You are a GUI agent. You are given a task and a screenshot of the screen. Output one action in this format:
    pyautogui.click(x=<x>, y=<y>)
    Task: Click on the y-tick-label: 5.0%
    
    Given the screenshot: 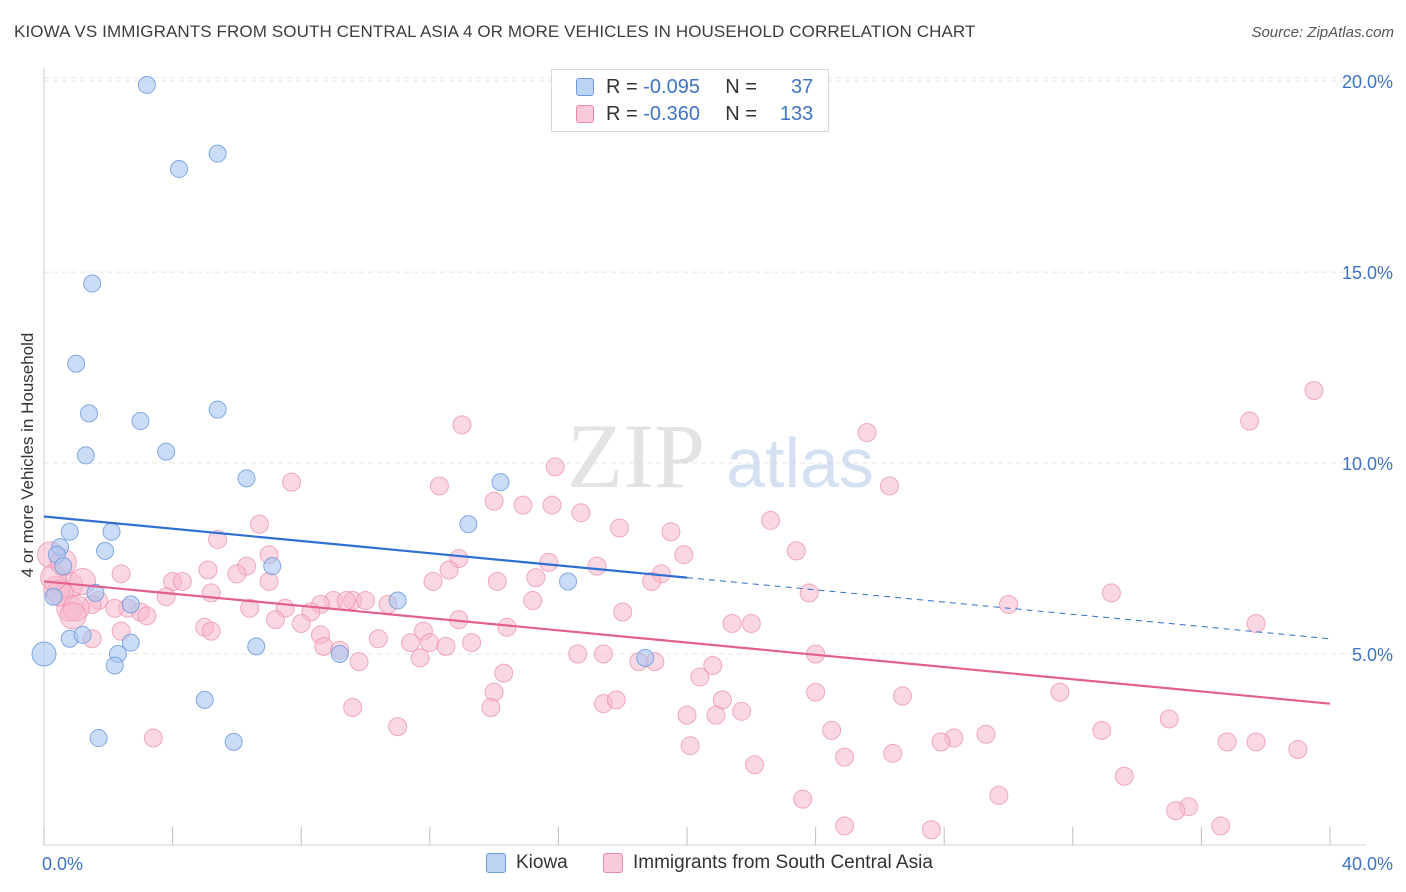 What is the action you would take?
    pyautogui.click(x=1372, y=655)
    